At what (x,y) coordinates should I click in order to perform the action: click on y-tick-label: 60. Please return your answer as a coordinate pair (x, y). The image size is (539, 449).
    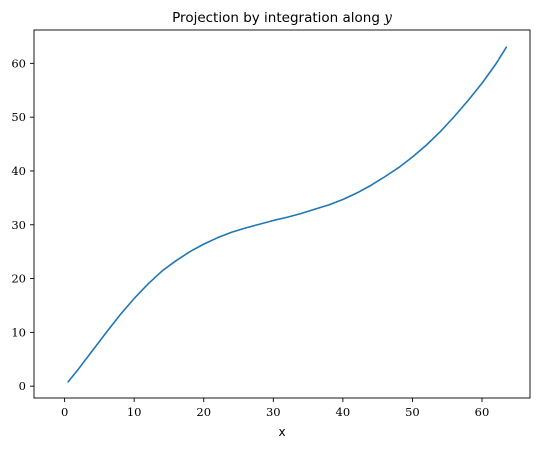
    Looking at the image, I should click on (18, 63).